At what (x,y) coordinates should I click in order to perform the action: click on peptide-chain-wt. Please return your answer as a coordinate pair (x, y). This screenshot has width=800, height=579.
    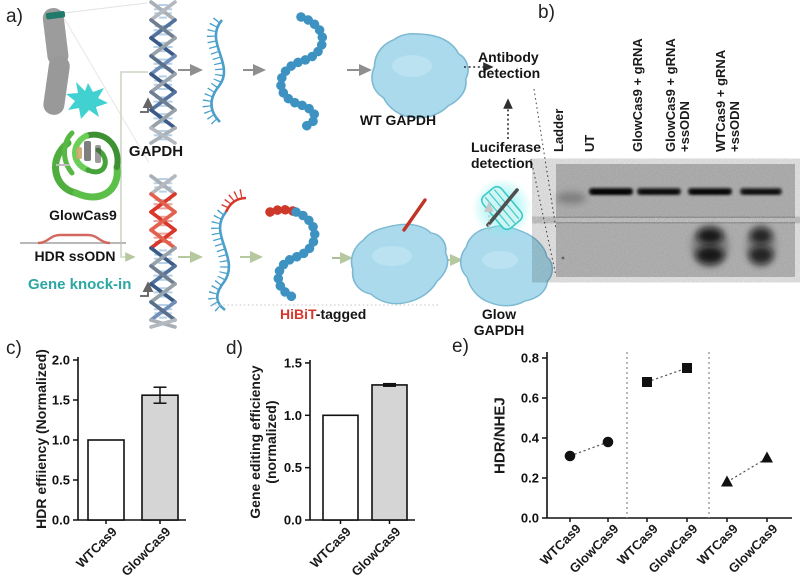
    Looking at the image, I should click on (302, 72).